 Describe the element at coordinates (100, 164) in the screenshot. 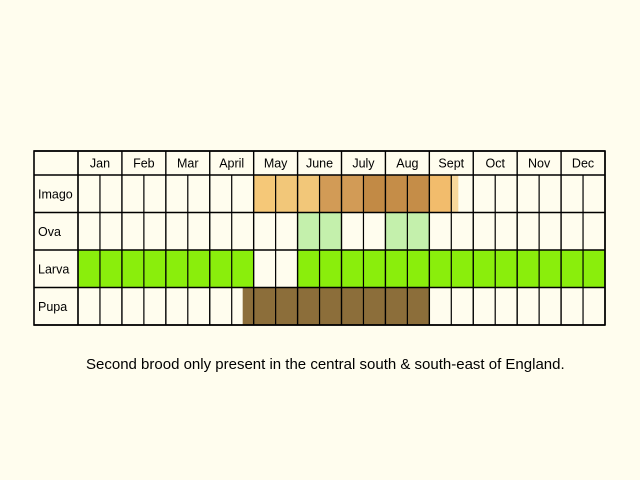

I see `month-label-jan: Jan` at that location.